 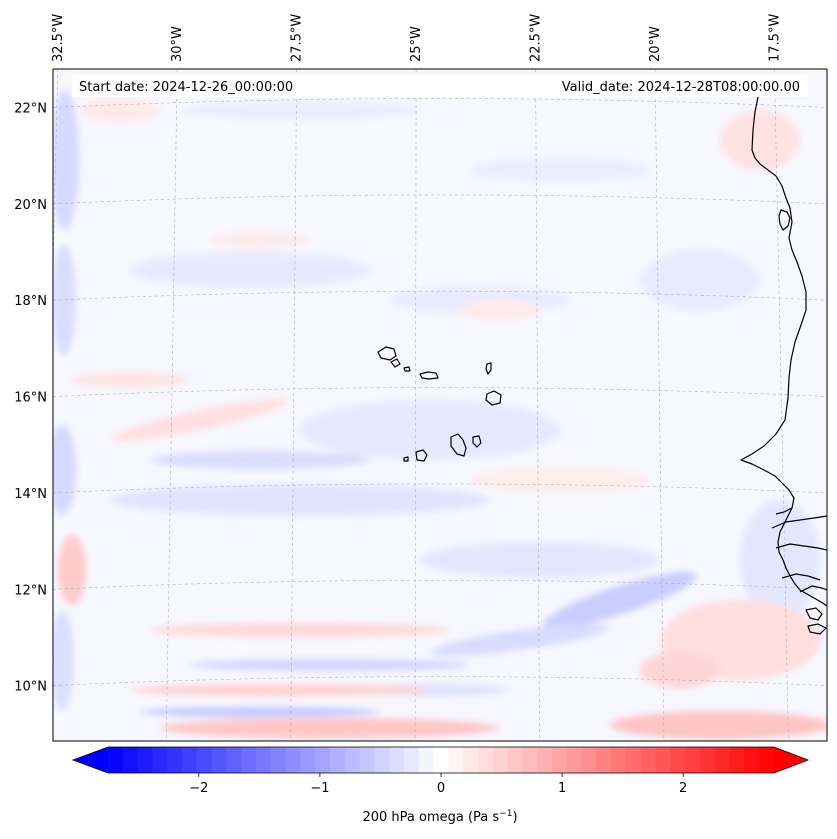 I want to click on start-date-label: Start date: 2024-12-26_00:00:00, so click(x=186, y=87).